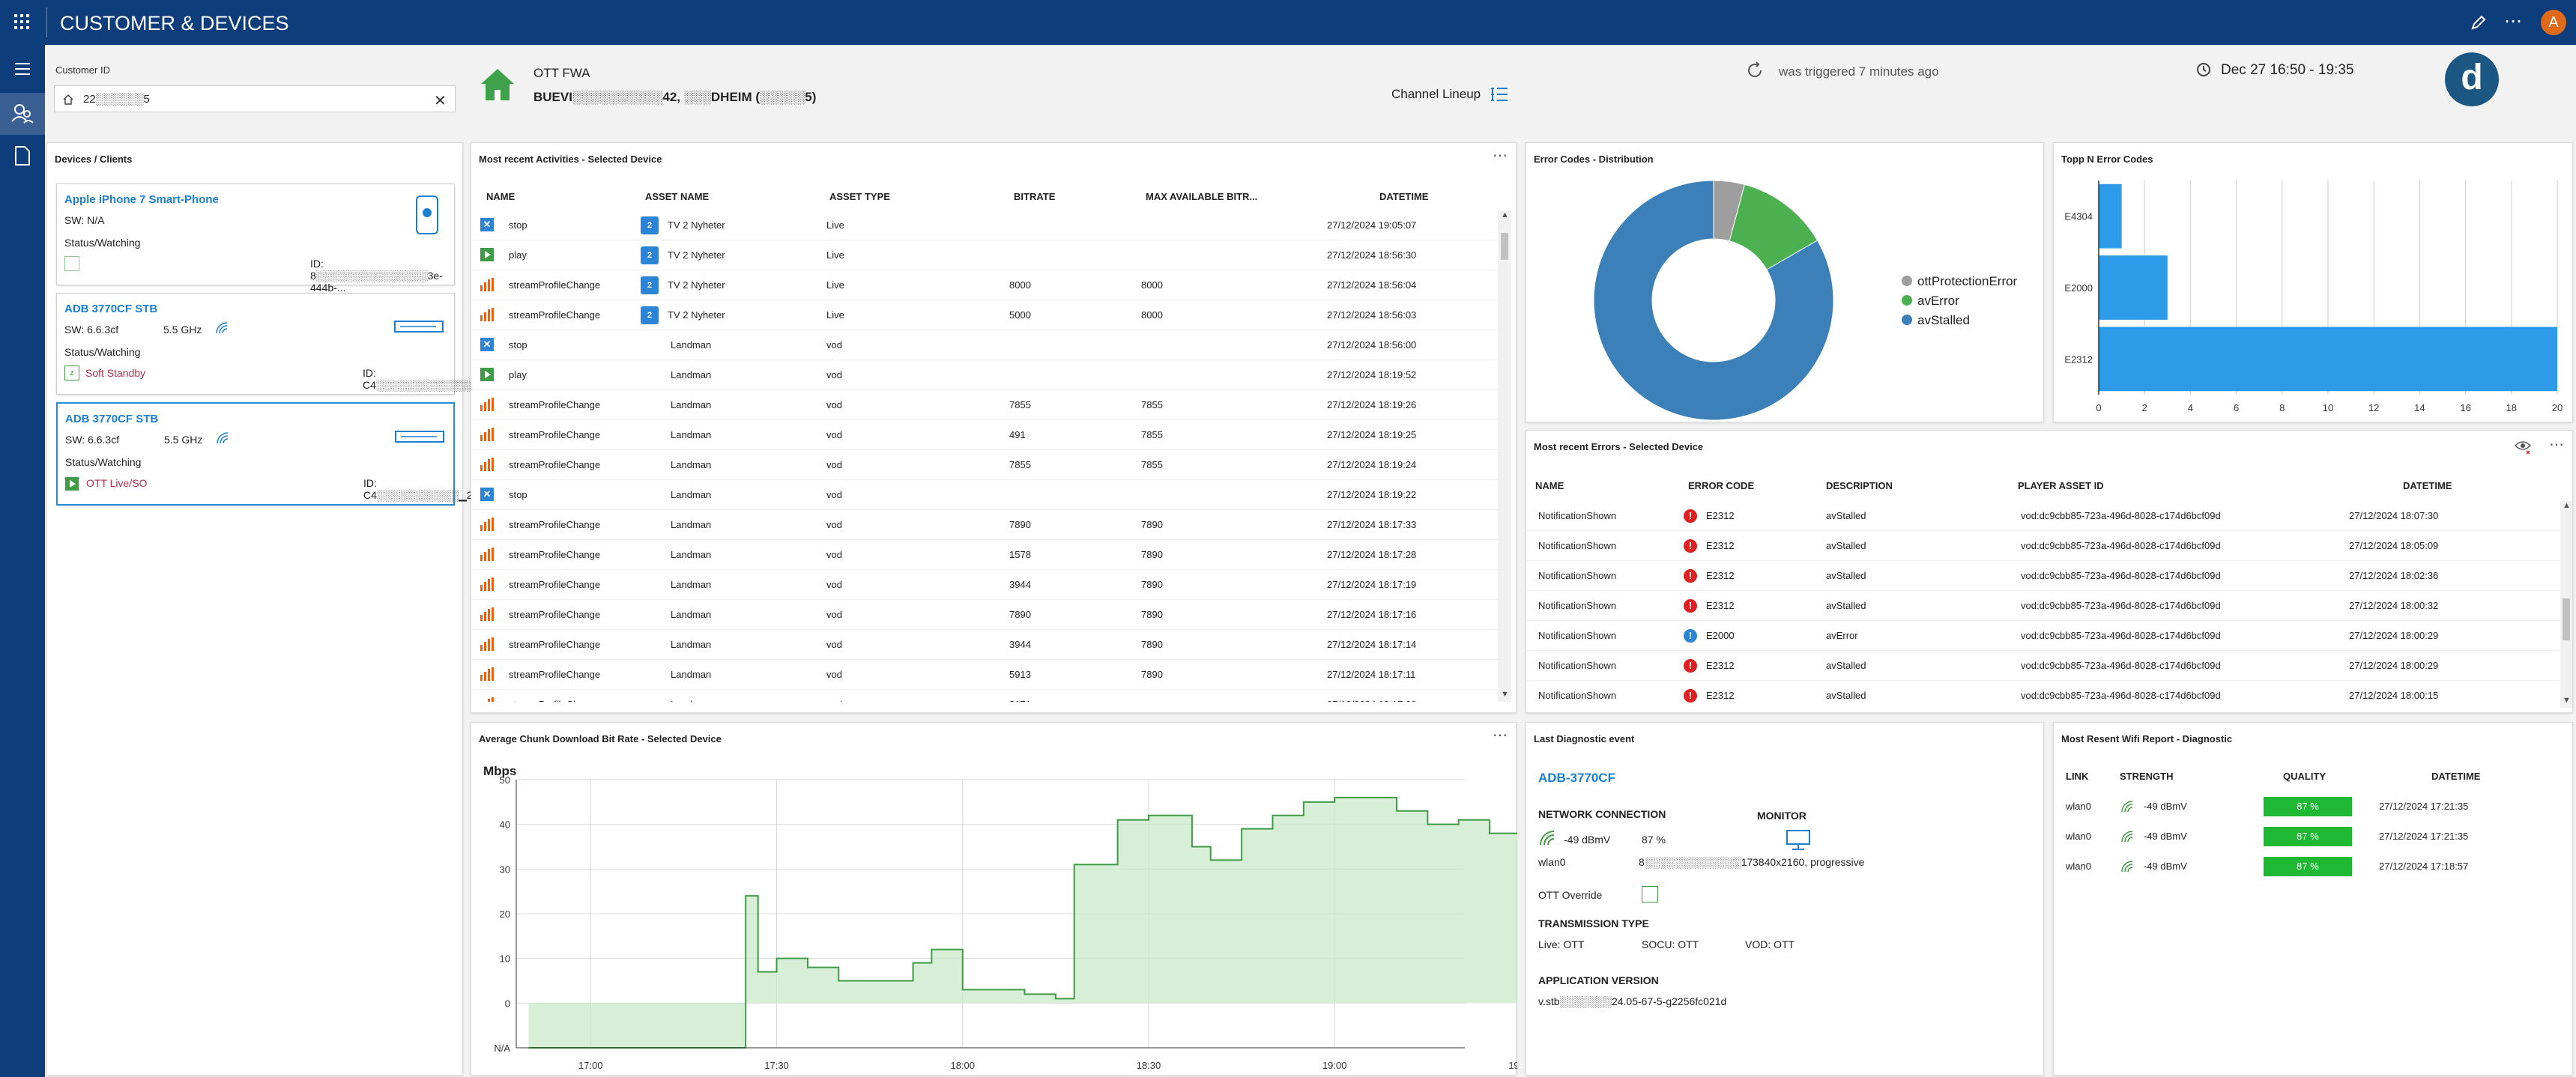 This screenshot has width=2576, height=1077. I want to click on table-row: ✕ stop Landman vod 27/12/2024 18:19:22, so click(987, 495).